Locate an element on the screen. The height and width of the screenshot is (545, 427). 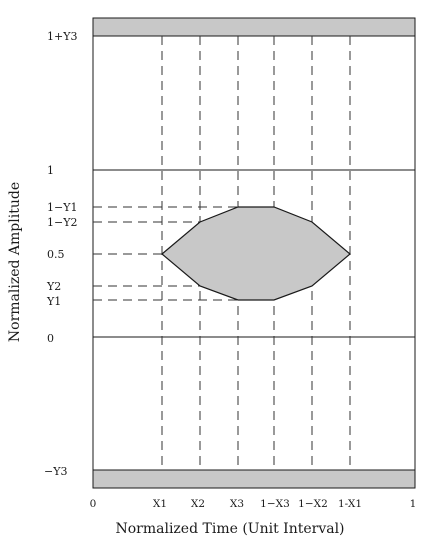
x-axis-title: Normalized Time (Unit Interval) is located at coordinates (229, 529).